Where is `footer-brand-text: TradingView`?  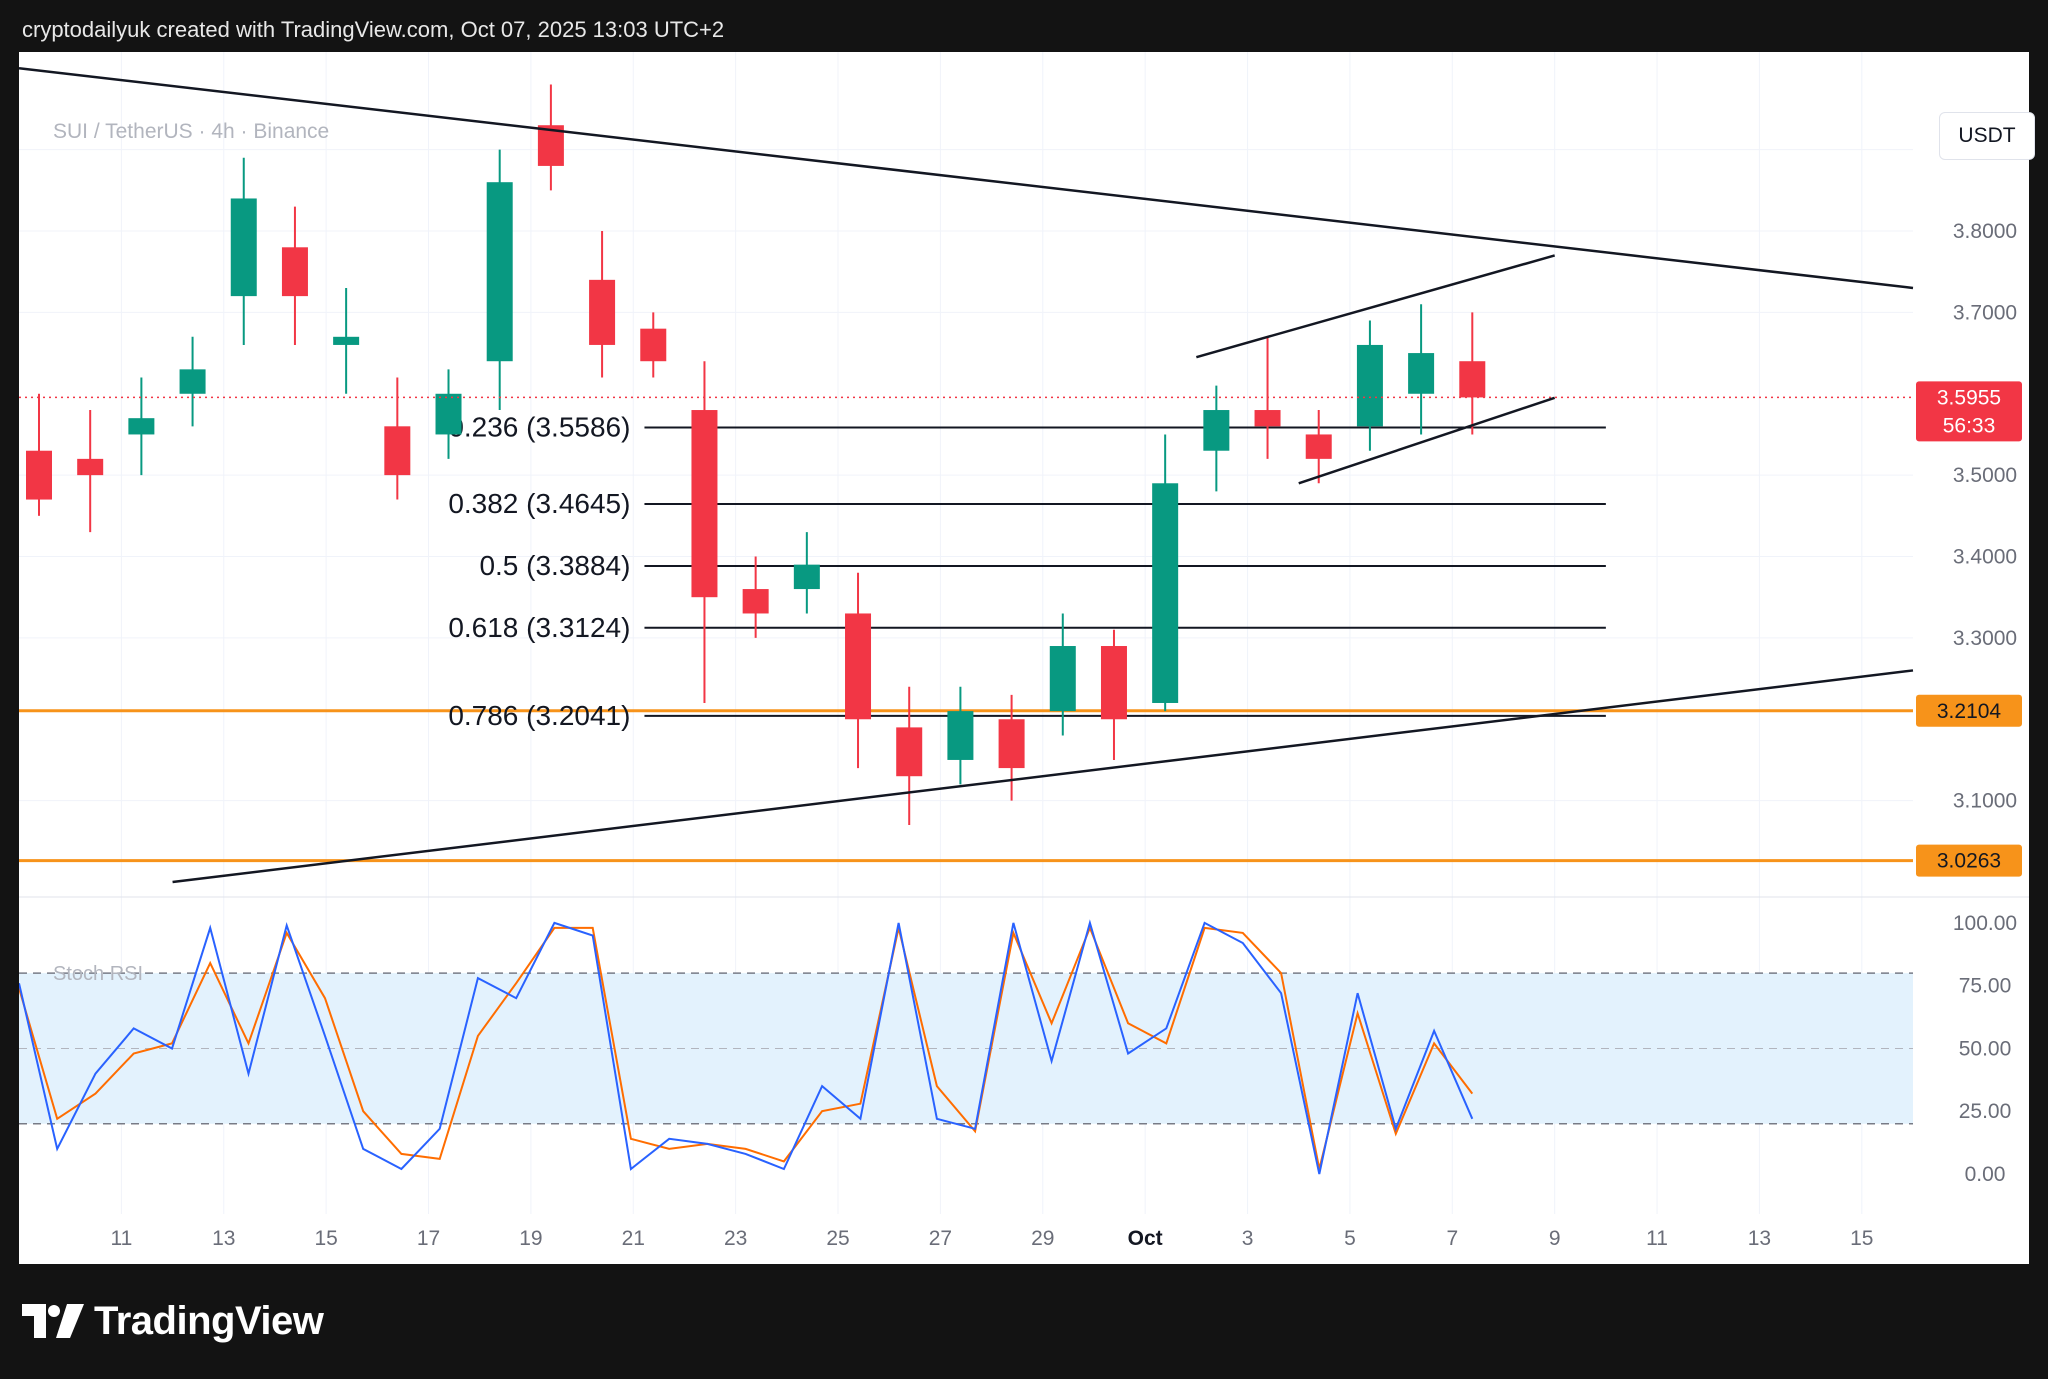
footer-brand-text: TradingView is located at coordinates (209, 1320).